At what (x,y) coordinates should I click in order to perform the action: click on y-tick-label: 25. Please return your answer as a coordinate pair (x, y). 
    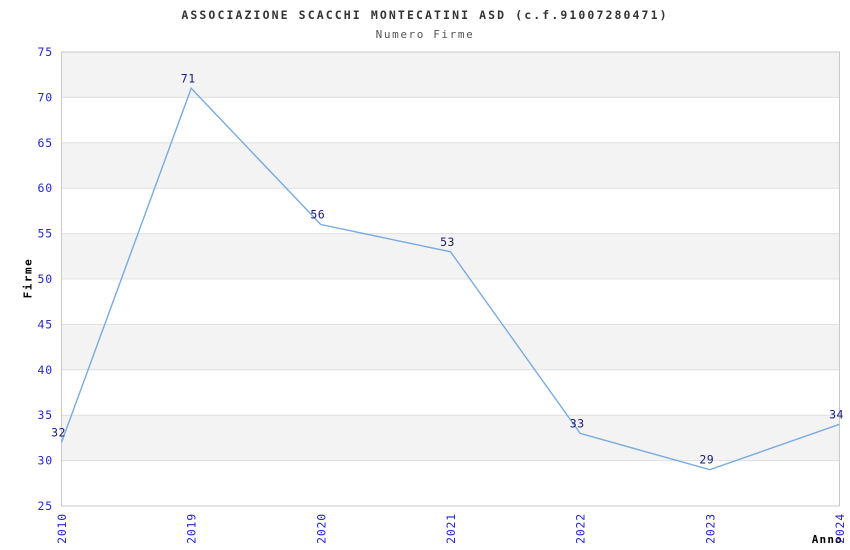
    Looking at the image, I should click on (45, 506).